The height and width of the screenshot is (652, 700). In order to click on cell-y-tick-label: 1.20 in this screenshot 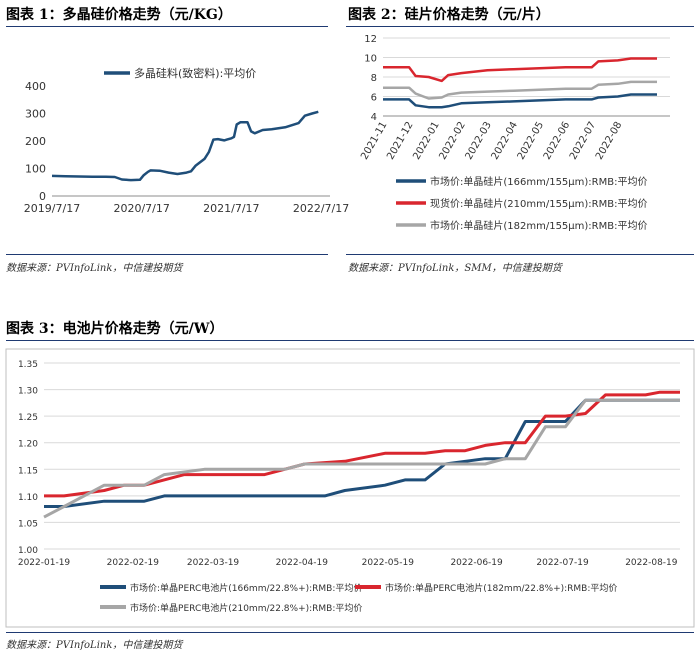, I will do `click(28, 445)`.